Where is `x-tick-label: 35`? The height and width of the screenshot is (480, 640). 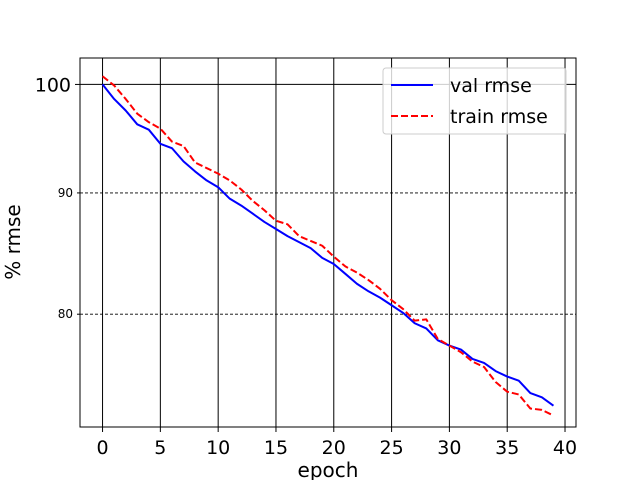
x-tick-label: 35 is located at coordinates (507, 448).